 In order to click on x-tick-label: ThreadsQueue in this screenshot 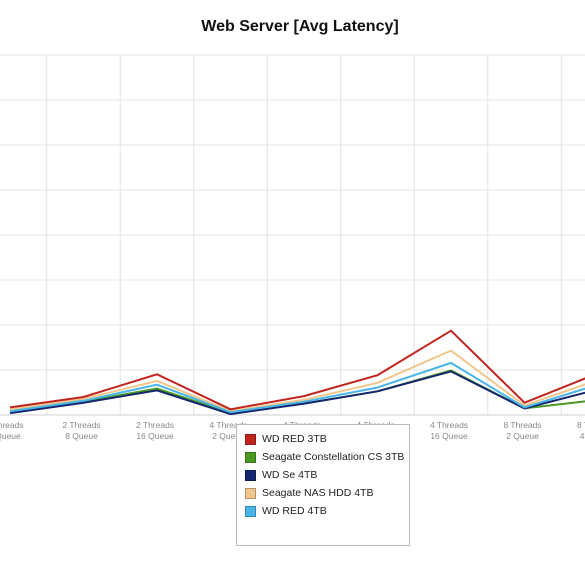, I will do `click(12, 430)`.